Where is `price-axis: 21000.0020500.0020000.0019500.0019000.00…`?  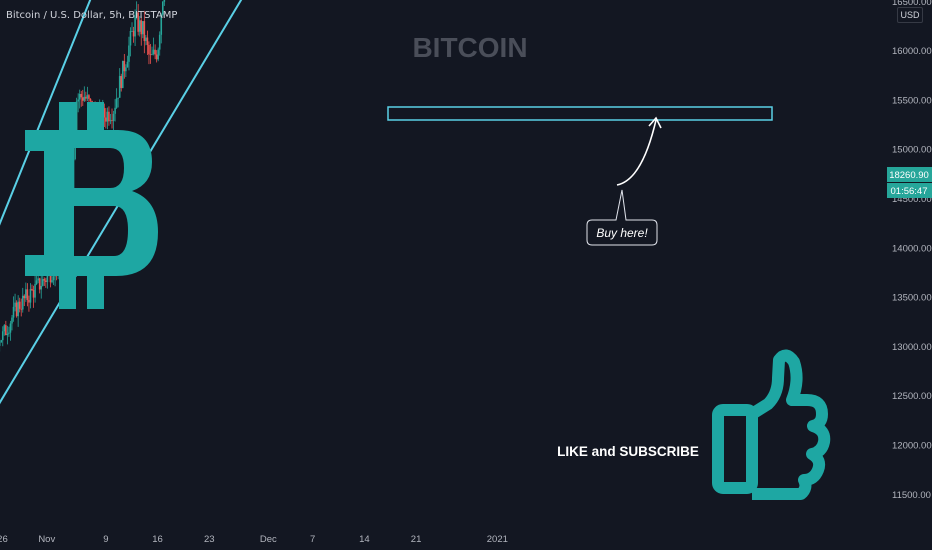
price-axis: 21000.0020500.0020000.0019500.0019000.00… is located at coordinates (912, 250).